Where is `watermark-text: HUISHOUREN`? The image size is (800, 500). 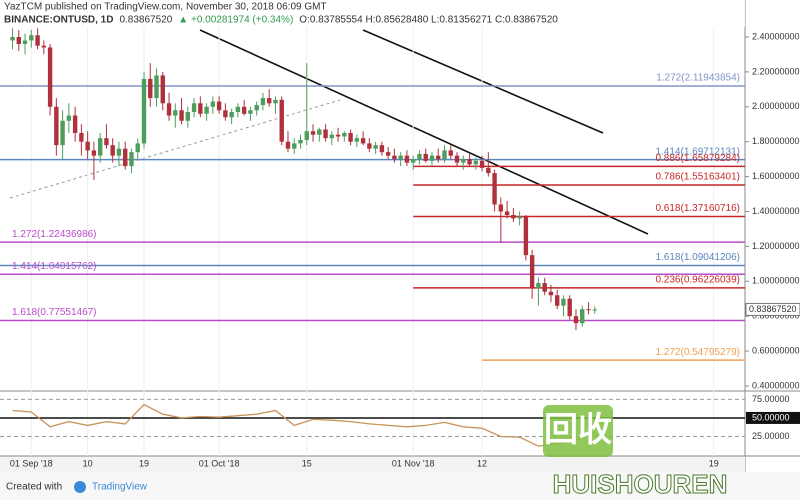 watermark-text: HUISHOUREN is located at coordinates (640, 484).